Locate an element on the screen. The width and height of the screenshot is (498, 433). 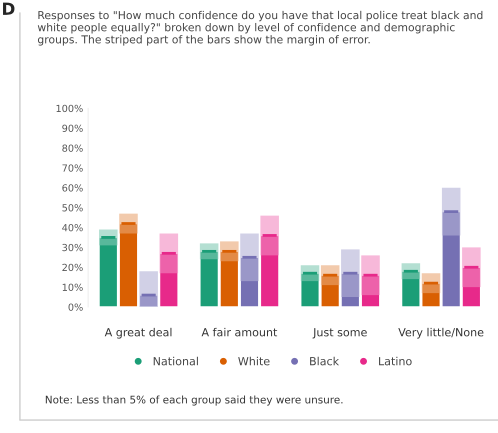
chart-title: Responses to "How much confidence do you have that local police treat black and white people equally?" broken down by level of confidence and demographic groups. The striped part of the bars show the margin of error. is located at coordinates (260, 28).